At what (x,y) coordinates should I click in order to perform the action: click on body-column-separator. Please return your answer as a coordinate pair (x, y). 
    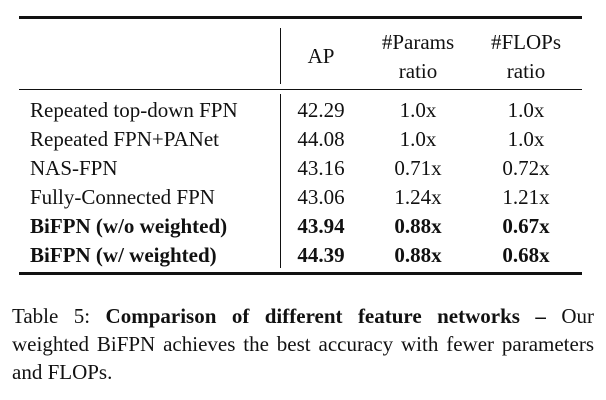
    Looking at the image, I should click on (281, 181).